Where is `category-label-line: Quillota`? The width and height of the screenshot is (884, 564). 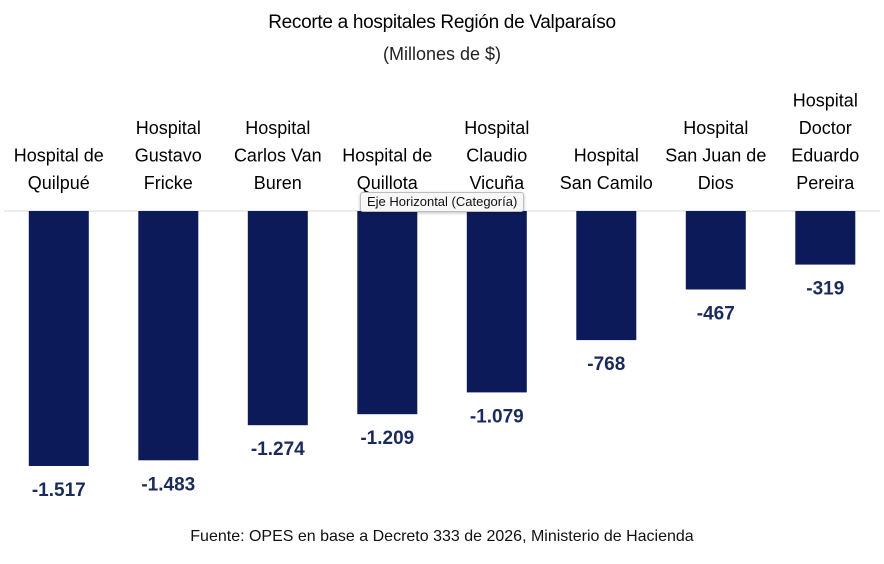 category-label-line: Quillota is located at coordinates (388, 183).